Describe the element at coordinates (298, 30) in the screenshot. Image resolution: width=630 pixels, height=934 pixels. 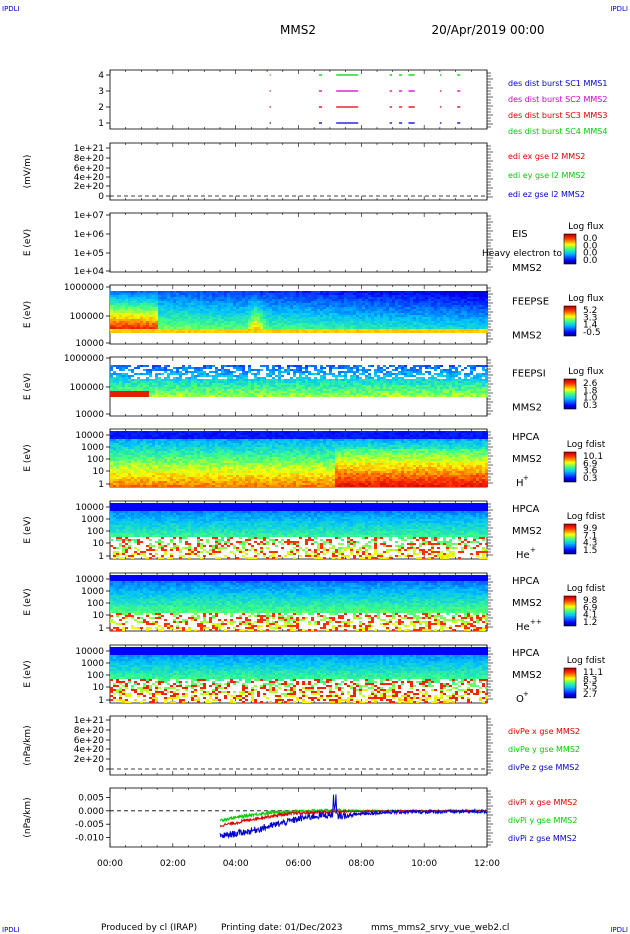
I see `spacecraft-title: MMS2` at that location.